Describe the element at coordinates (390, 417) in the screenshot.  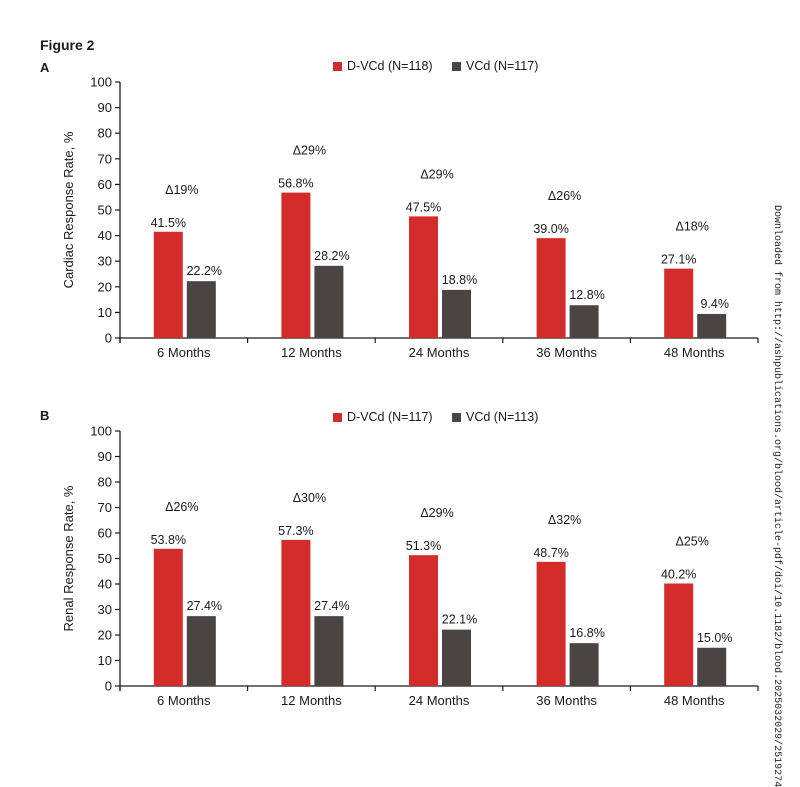
I see `panel-b-legend-label-1: D-VCd (N=117)` at that location.